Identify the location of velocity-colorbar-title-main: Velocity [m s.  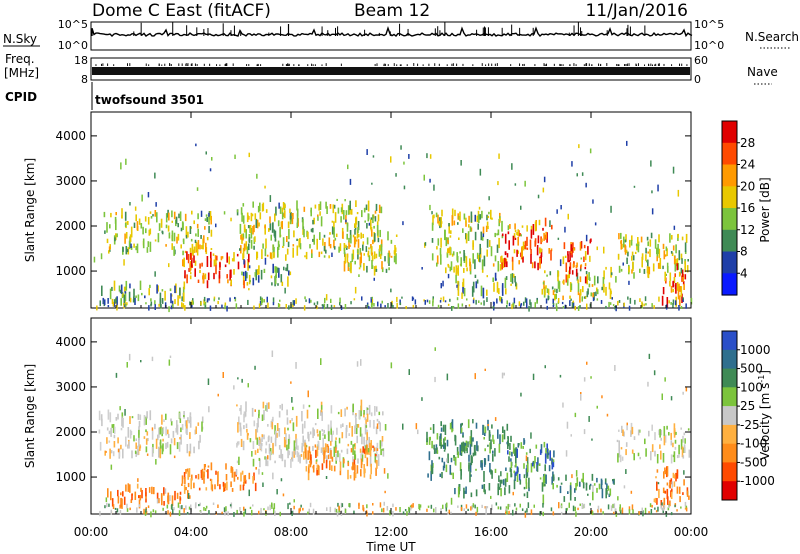
(765, 421).